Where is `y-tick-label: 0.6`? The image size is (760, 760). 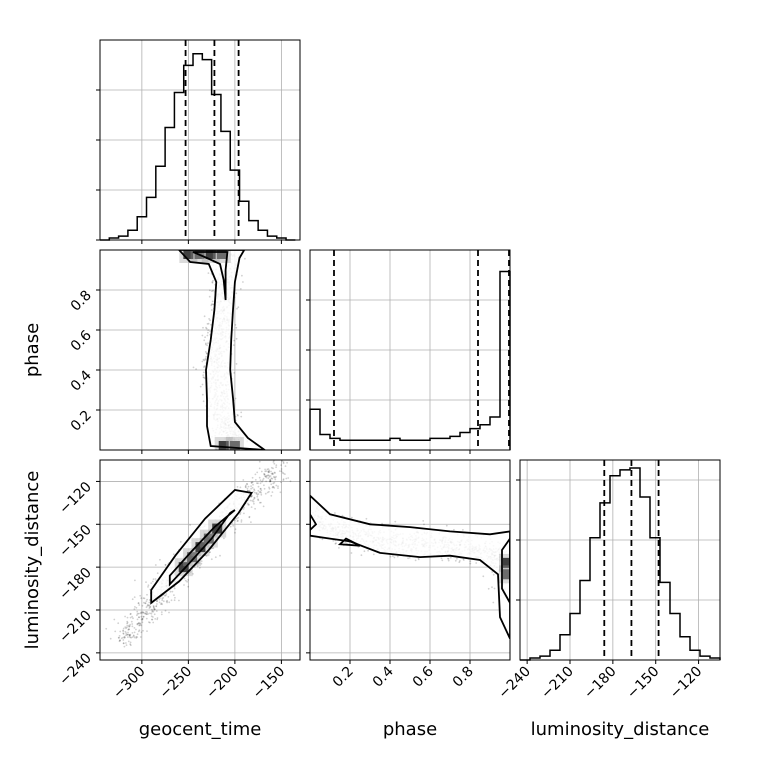 y-tick-label: 0.6 is located at coordinates (81, 340).